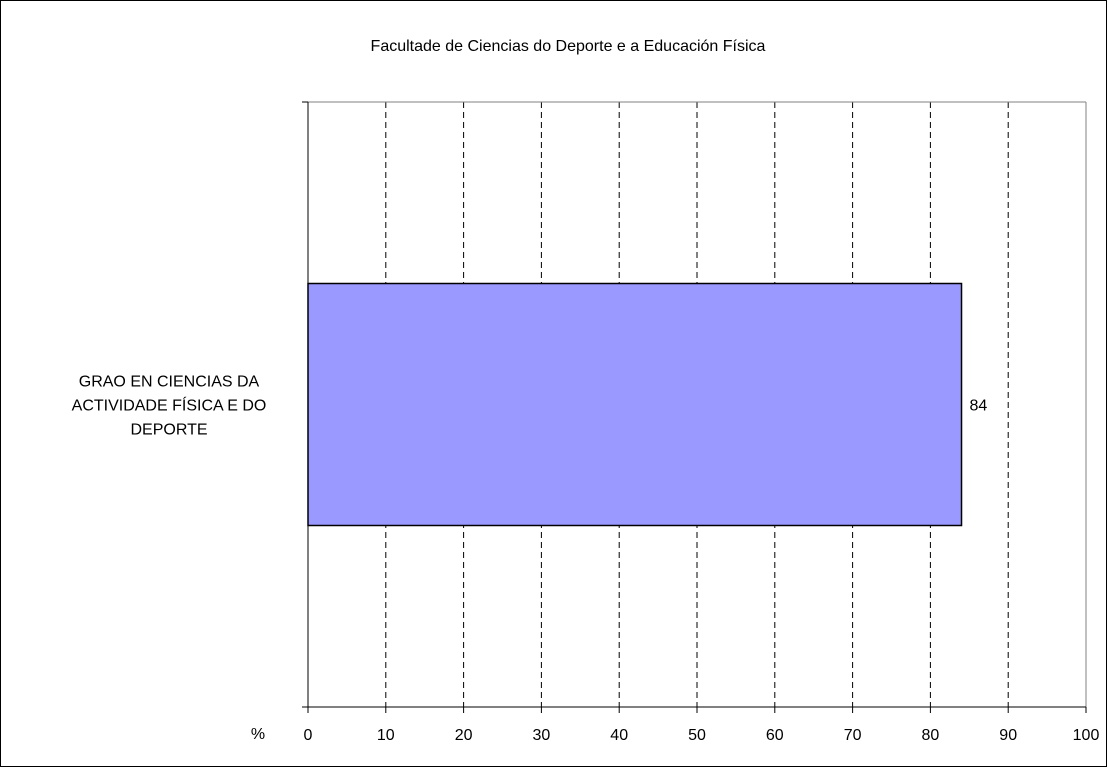  What do you see at coordinates (1086, 735) in the screenshot?
I see `x-tick-label-100: 100` at bounding box center [1086, 735].